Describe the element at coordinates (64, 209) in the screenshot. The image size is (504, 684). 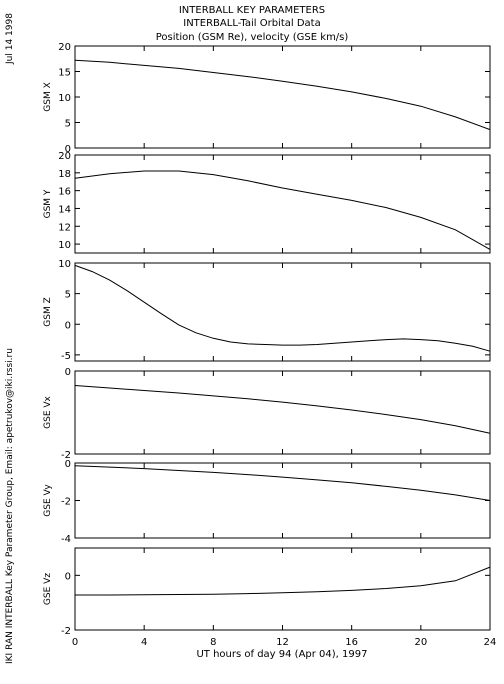
I see `y-tick-label: 14` at that location.